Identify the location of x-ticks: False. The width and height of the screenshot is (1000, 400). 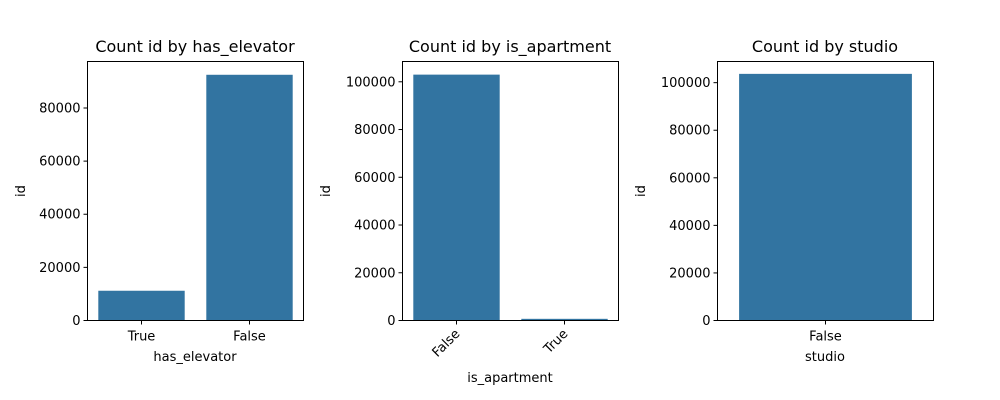
(825, 332).